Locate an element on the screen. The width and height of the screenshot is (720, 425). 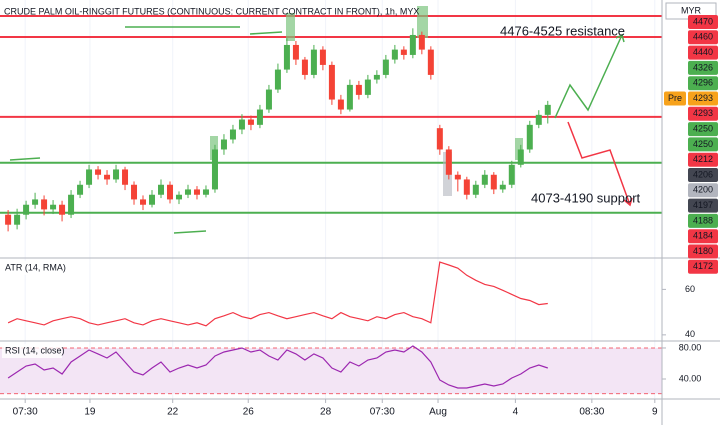
x-tick-label: 26 is located at coordinates (249, 412).